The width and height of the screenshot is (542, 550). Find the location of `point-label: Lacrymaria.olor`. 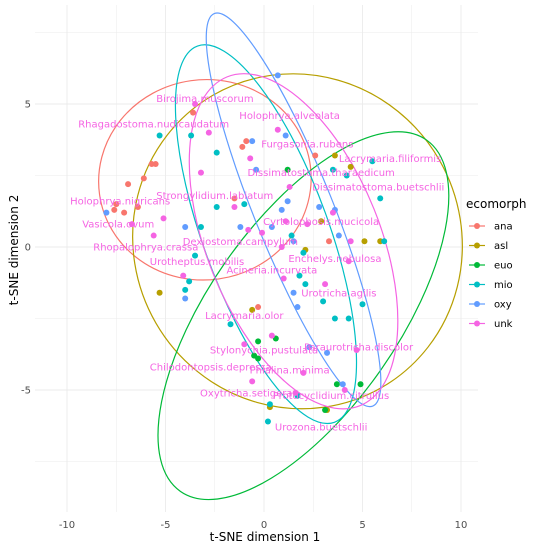

point-label: Lacrymaria.olor is located at coordinates (244, 316).